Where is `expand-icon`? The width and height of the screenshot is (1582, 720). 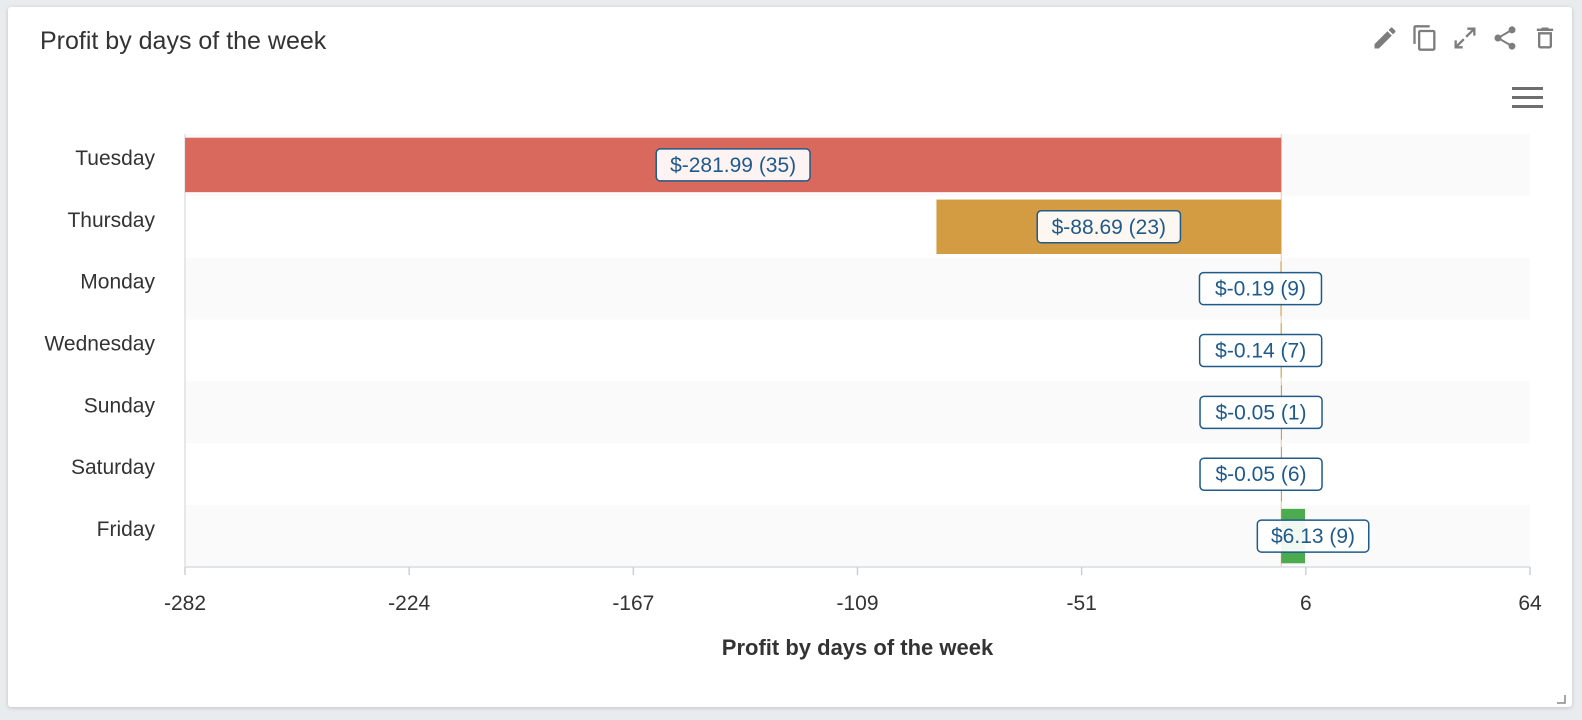 expand-icon is located at coordinates (1465, 38).